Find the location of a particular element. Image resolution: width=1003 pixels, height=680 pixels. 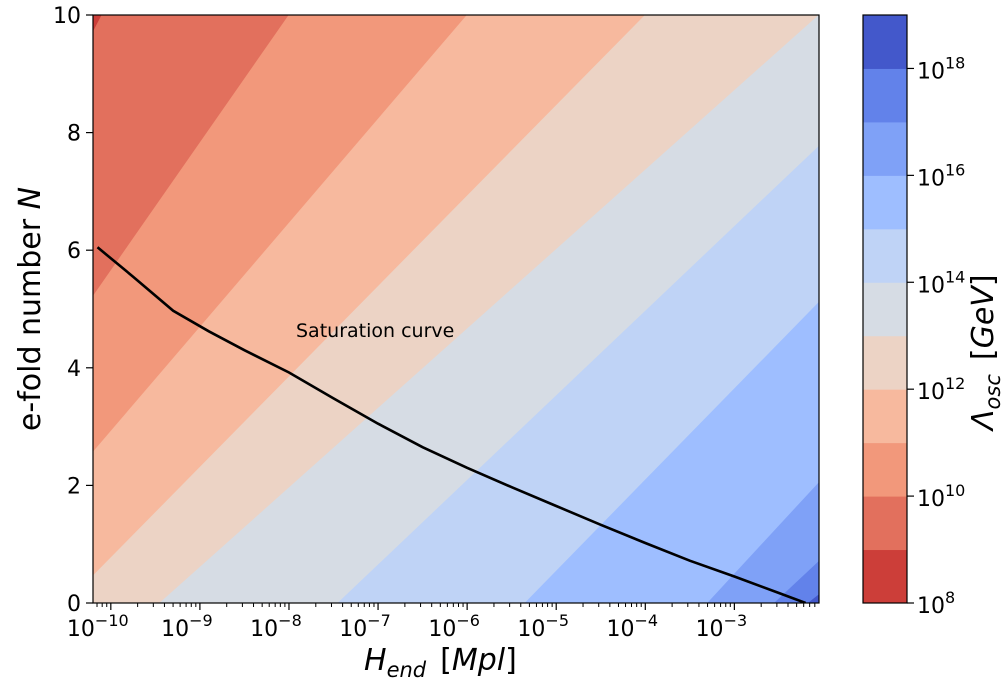

colorbar-tick-label: 108 is located at coordinates (936, 603).